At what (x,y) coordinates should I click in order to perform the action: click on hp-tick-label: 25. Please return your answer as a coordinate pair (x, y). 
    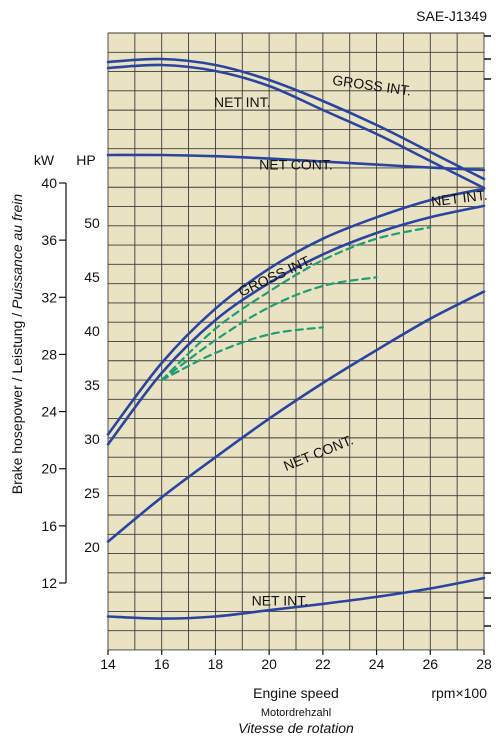
    Looking at the image, I should click on (92, 493).